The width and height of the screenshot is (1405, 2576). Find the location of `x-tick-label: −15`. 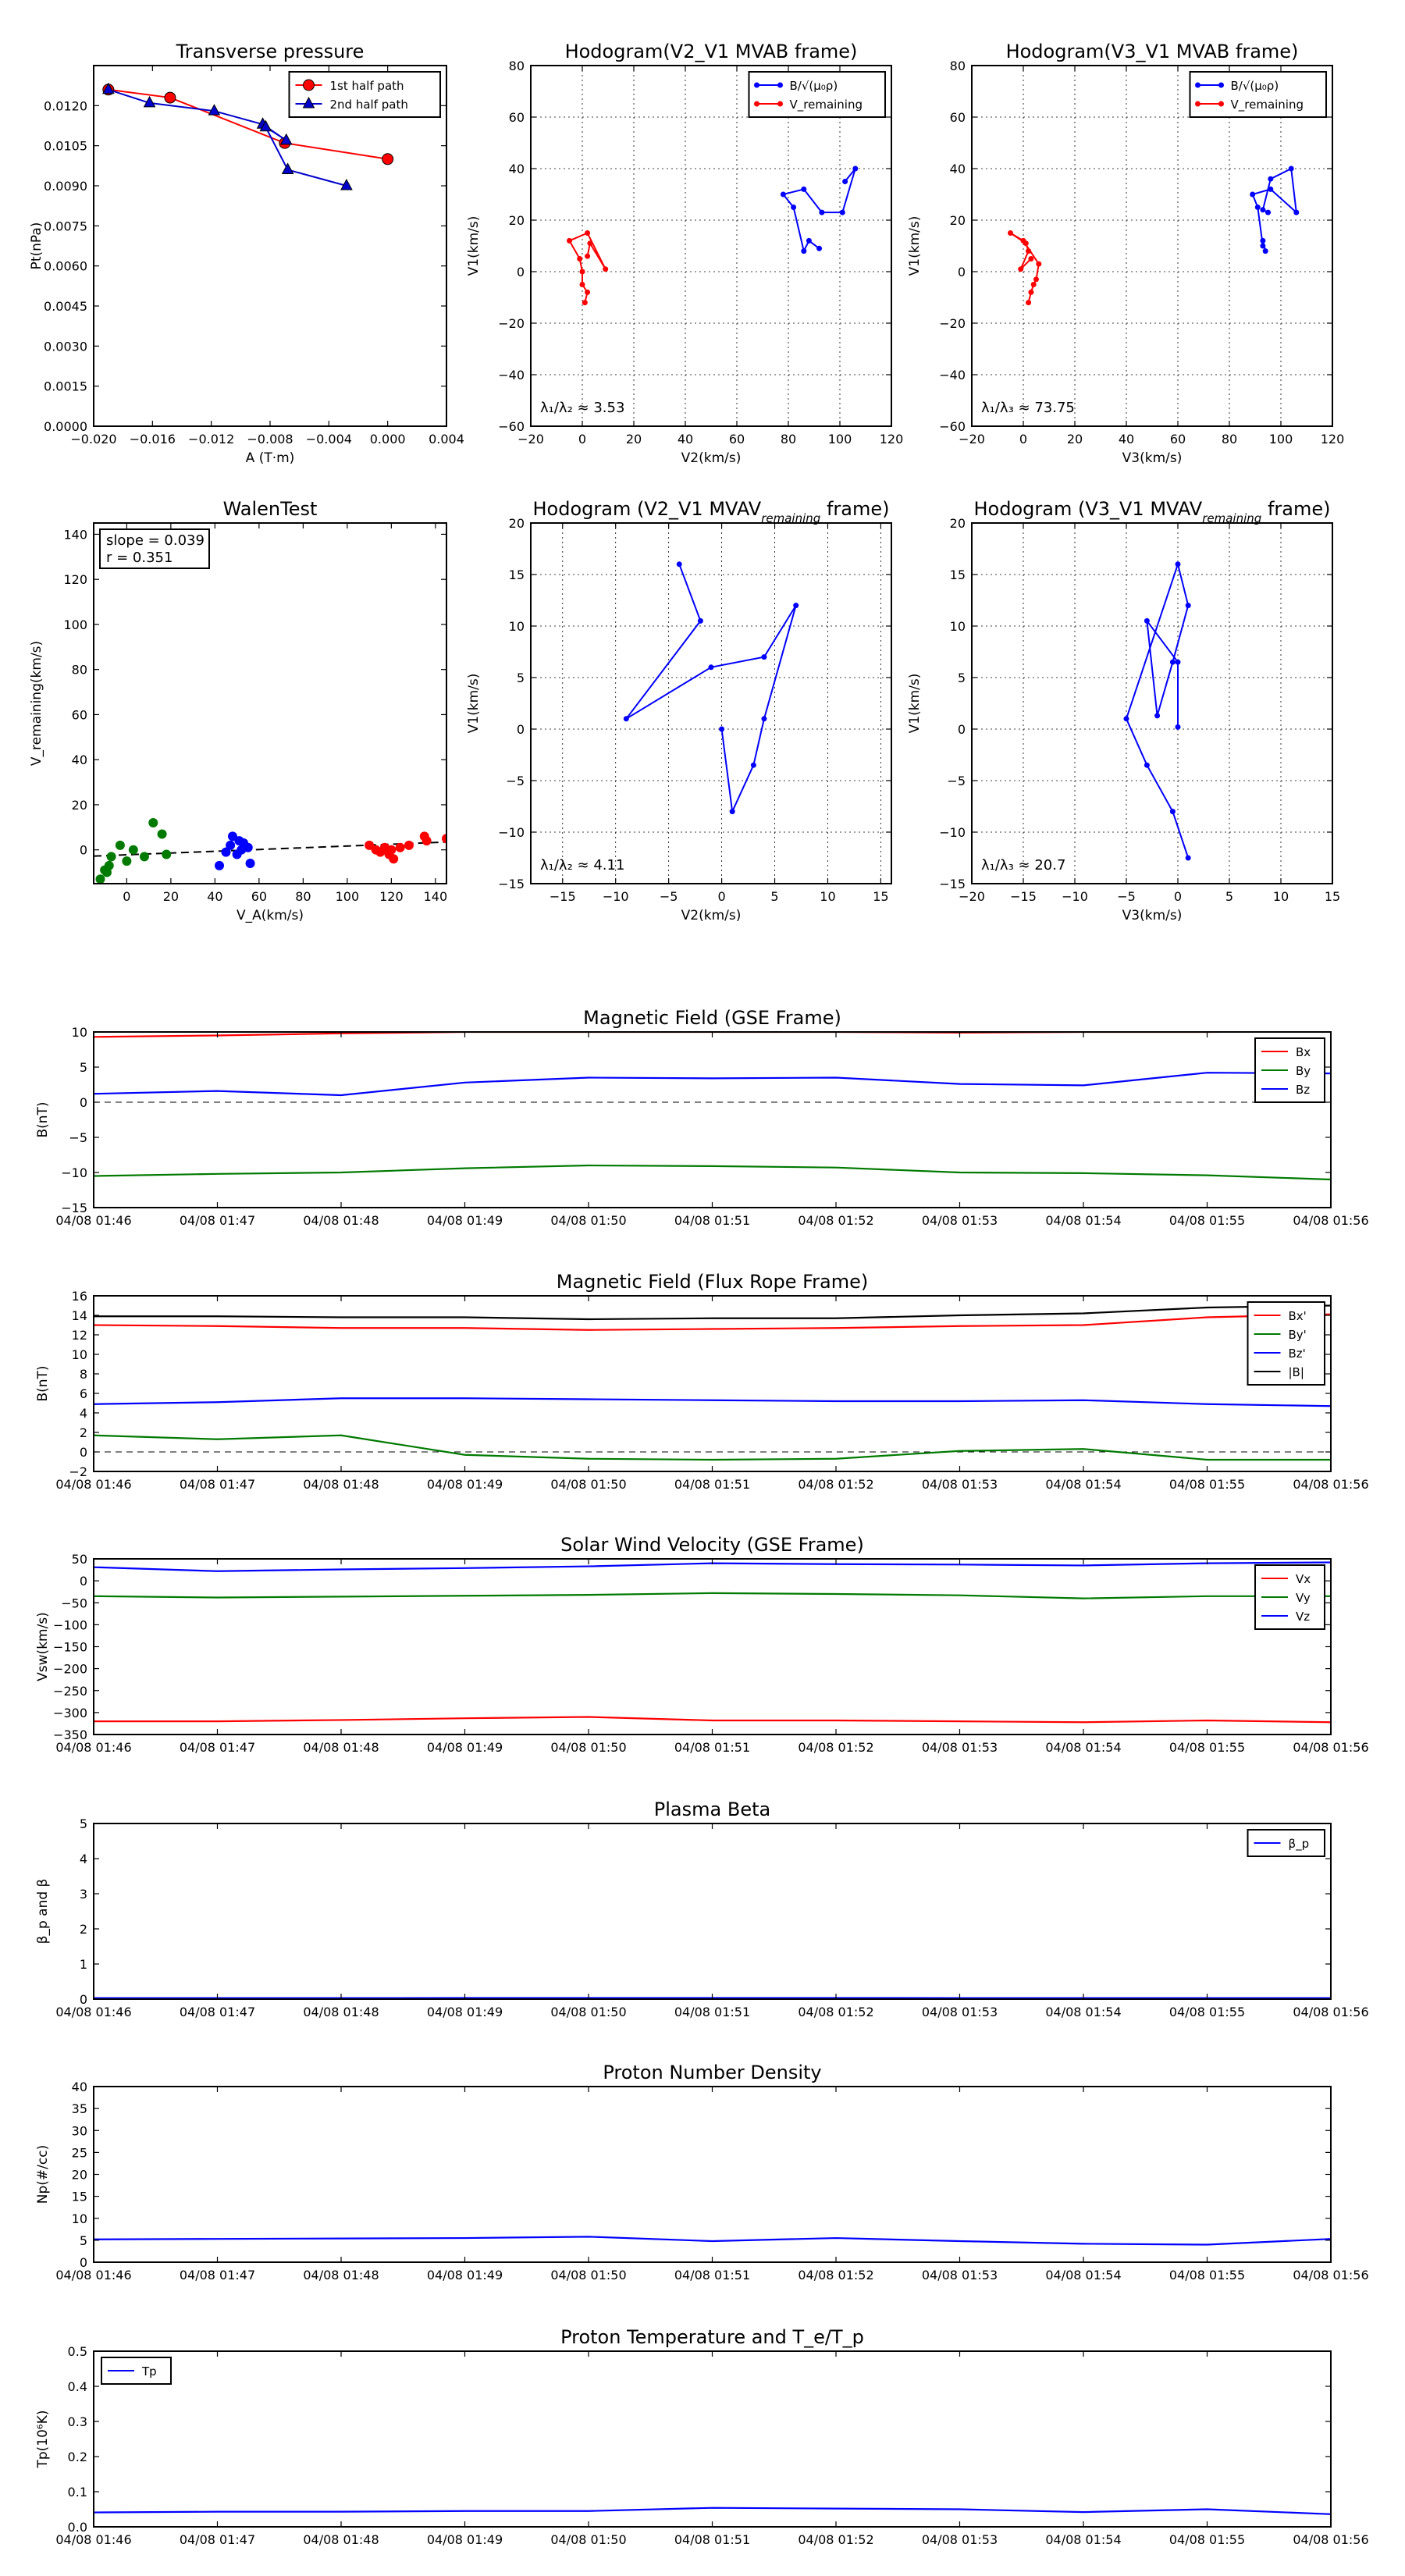

x-tick-label: −15 is located at coordinates (563, 896).